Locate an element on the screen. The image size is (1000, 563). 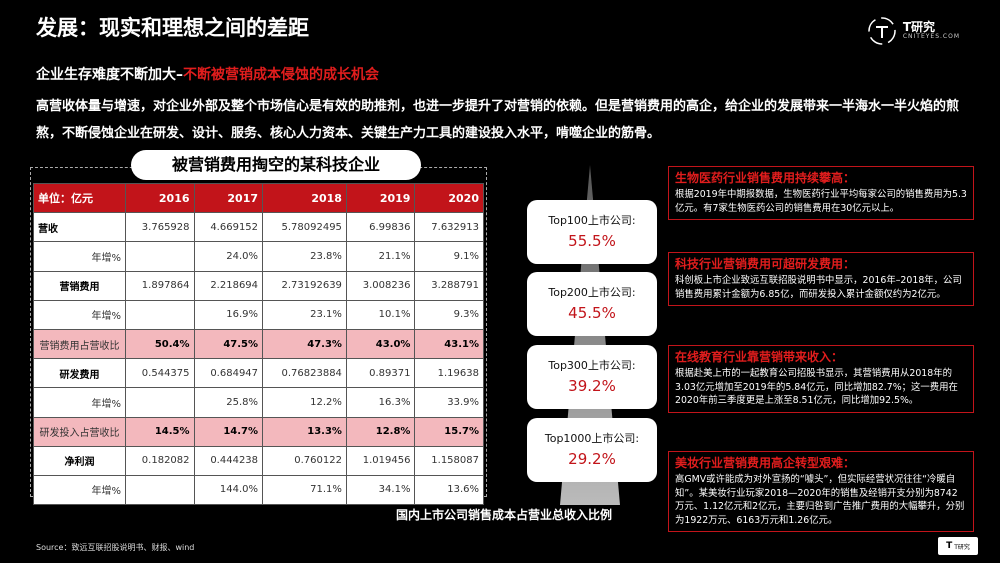
table-cell: 50.4% is located at coordinates (160, 344).